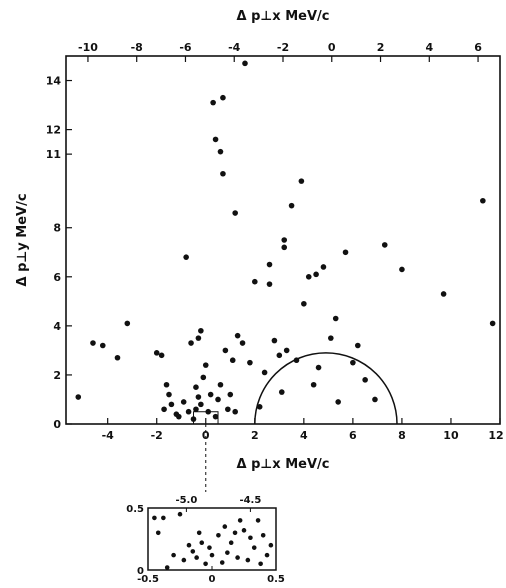 The height and width of the screenshot is (588, 506). Describe the element at coordinates (283, 47) in the screenshot. I see `top-x-tick-label: -2` at that location.